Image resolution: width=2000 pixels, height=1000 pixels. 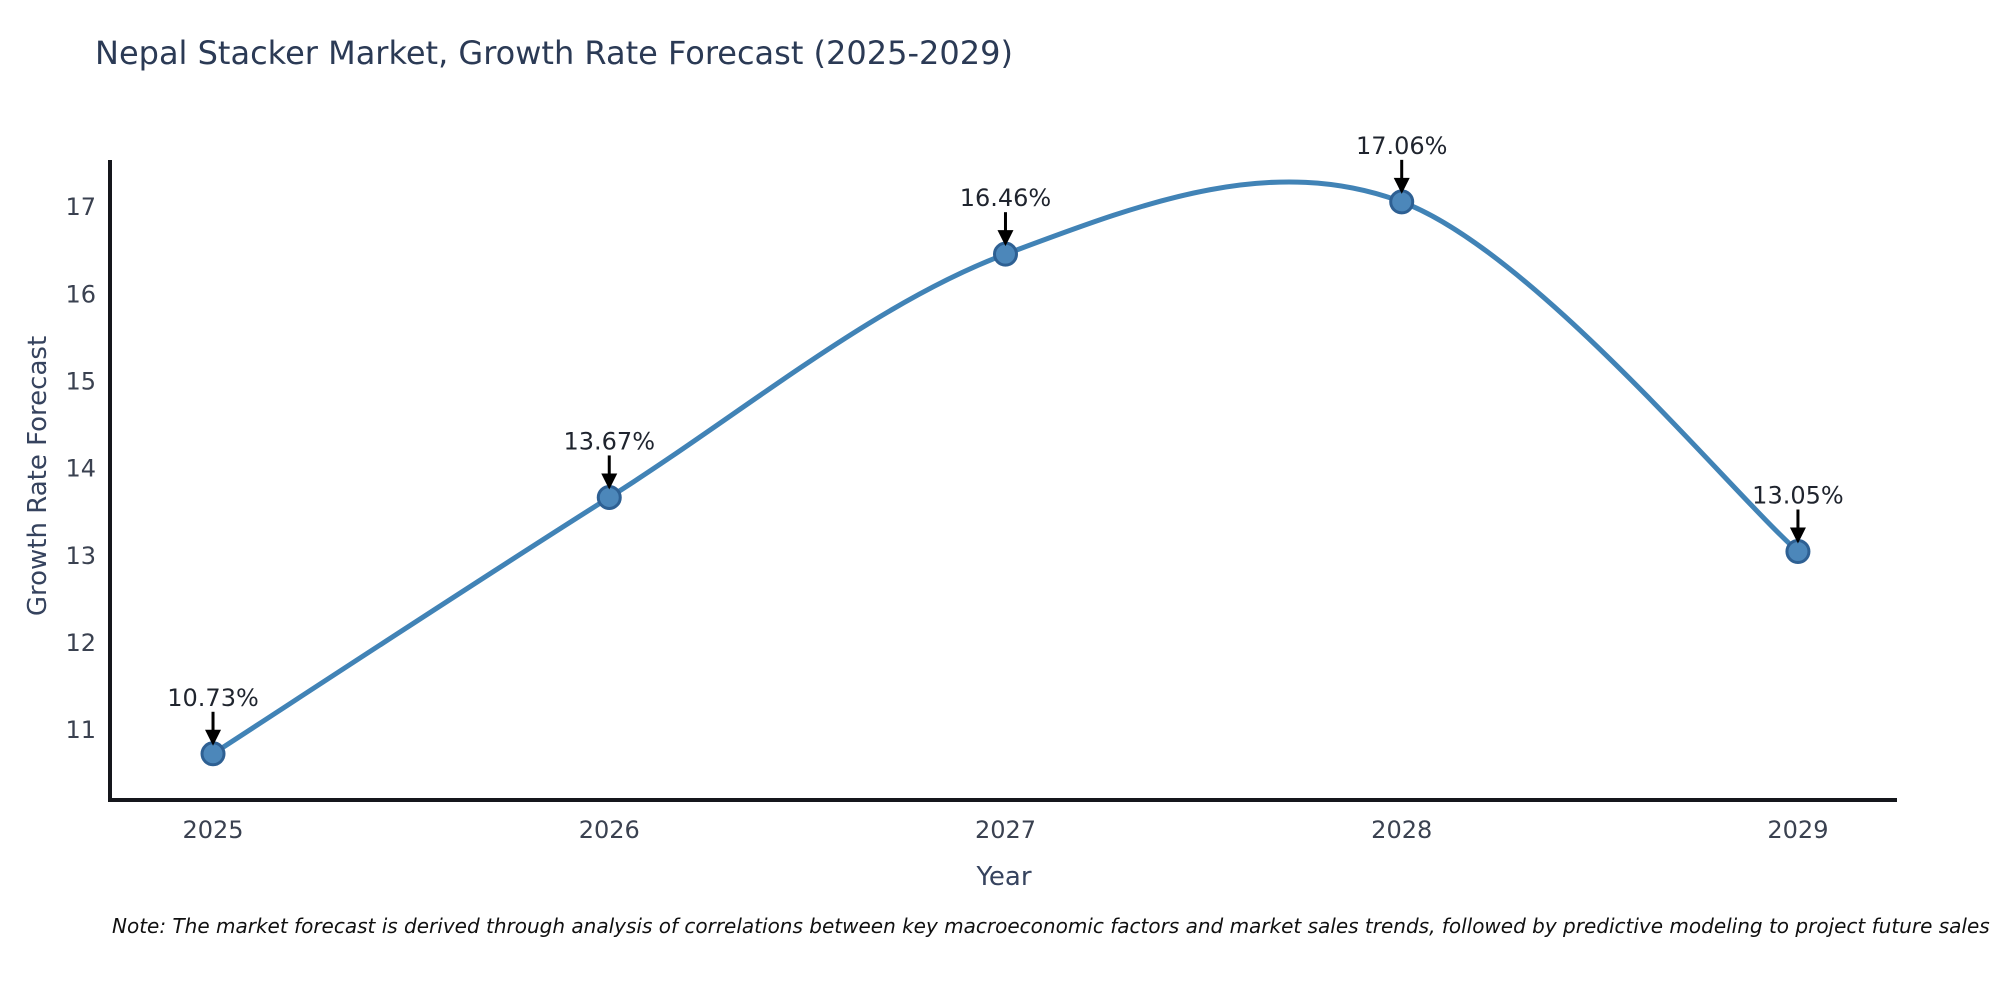 I want to click on y-tick-label: 12, so click(x=80, y=643).